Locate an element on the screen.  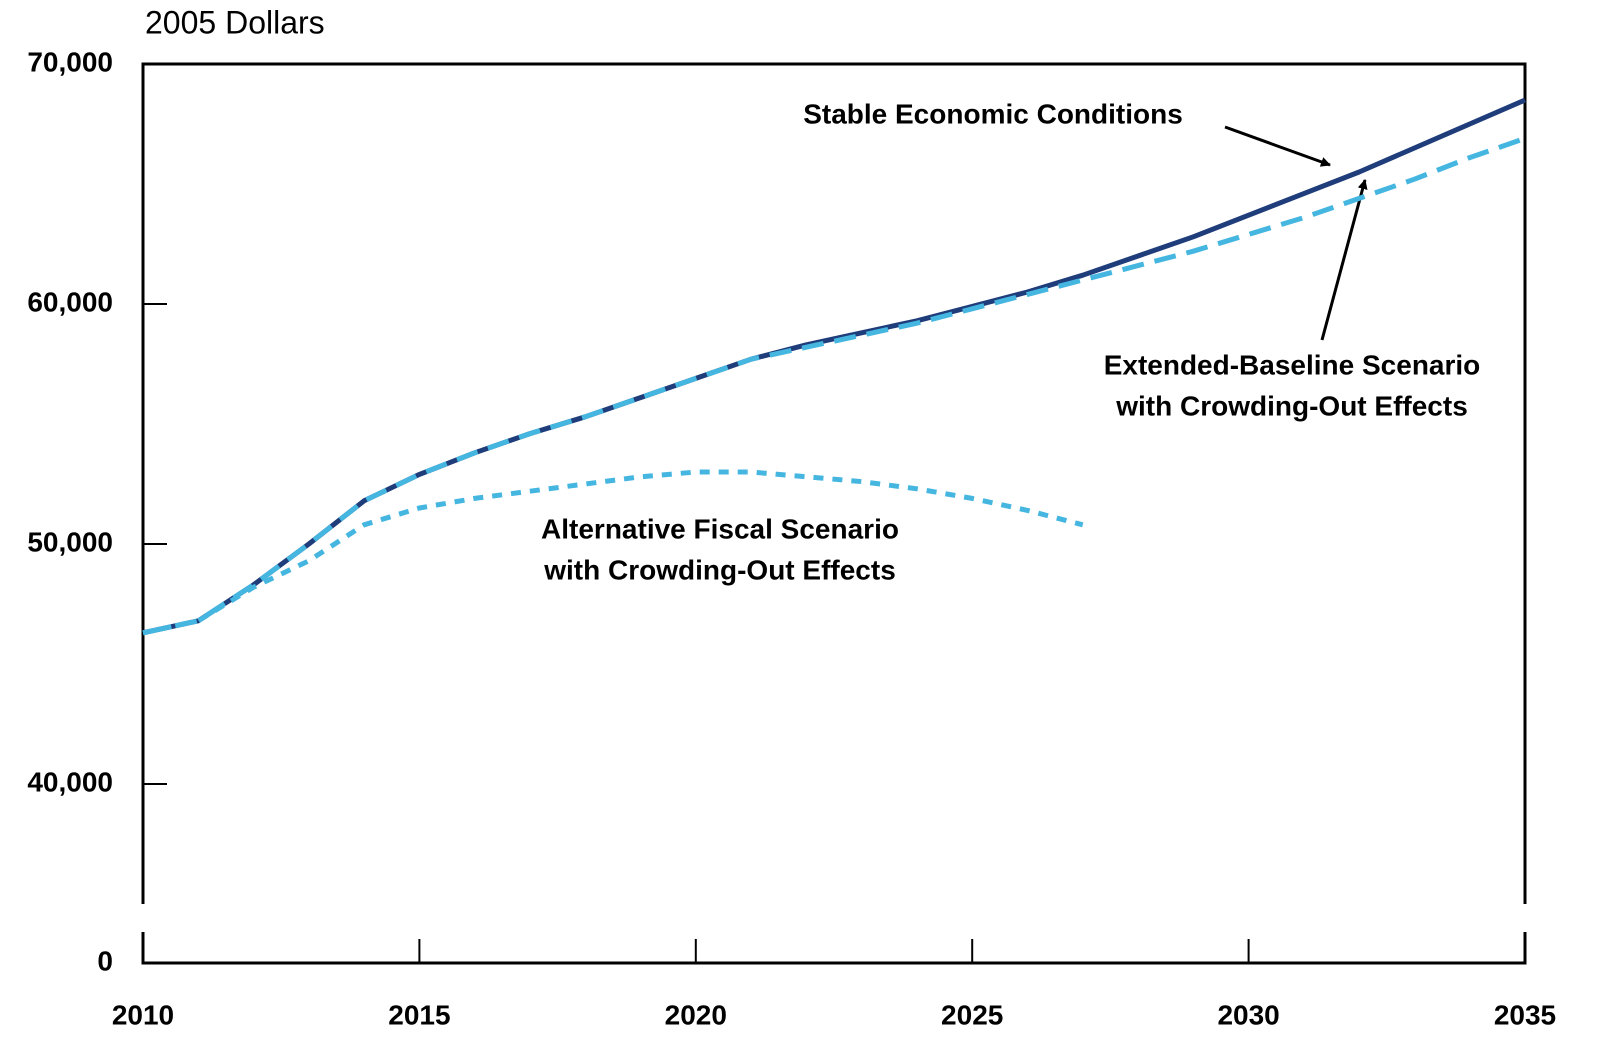
y-tick-label: 0 is located at coordinates (105, 960).